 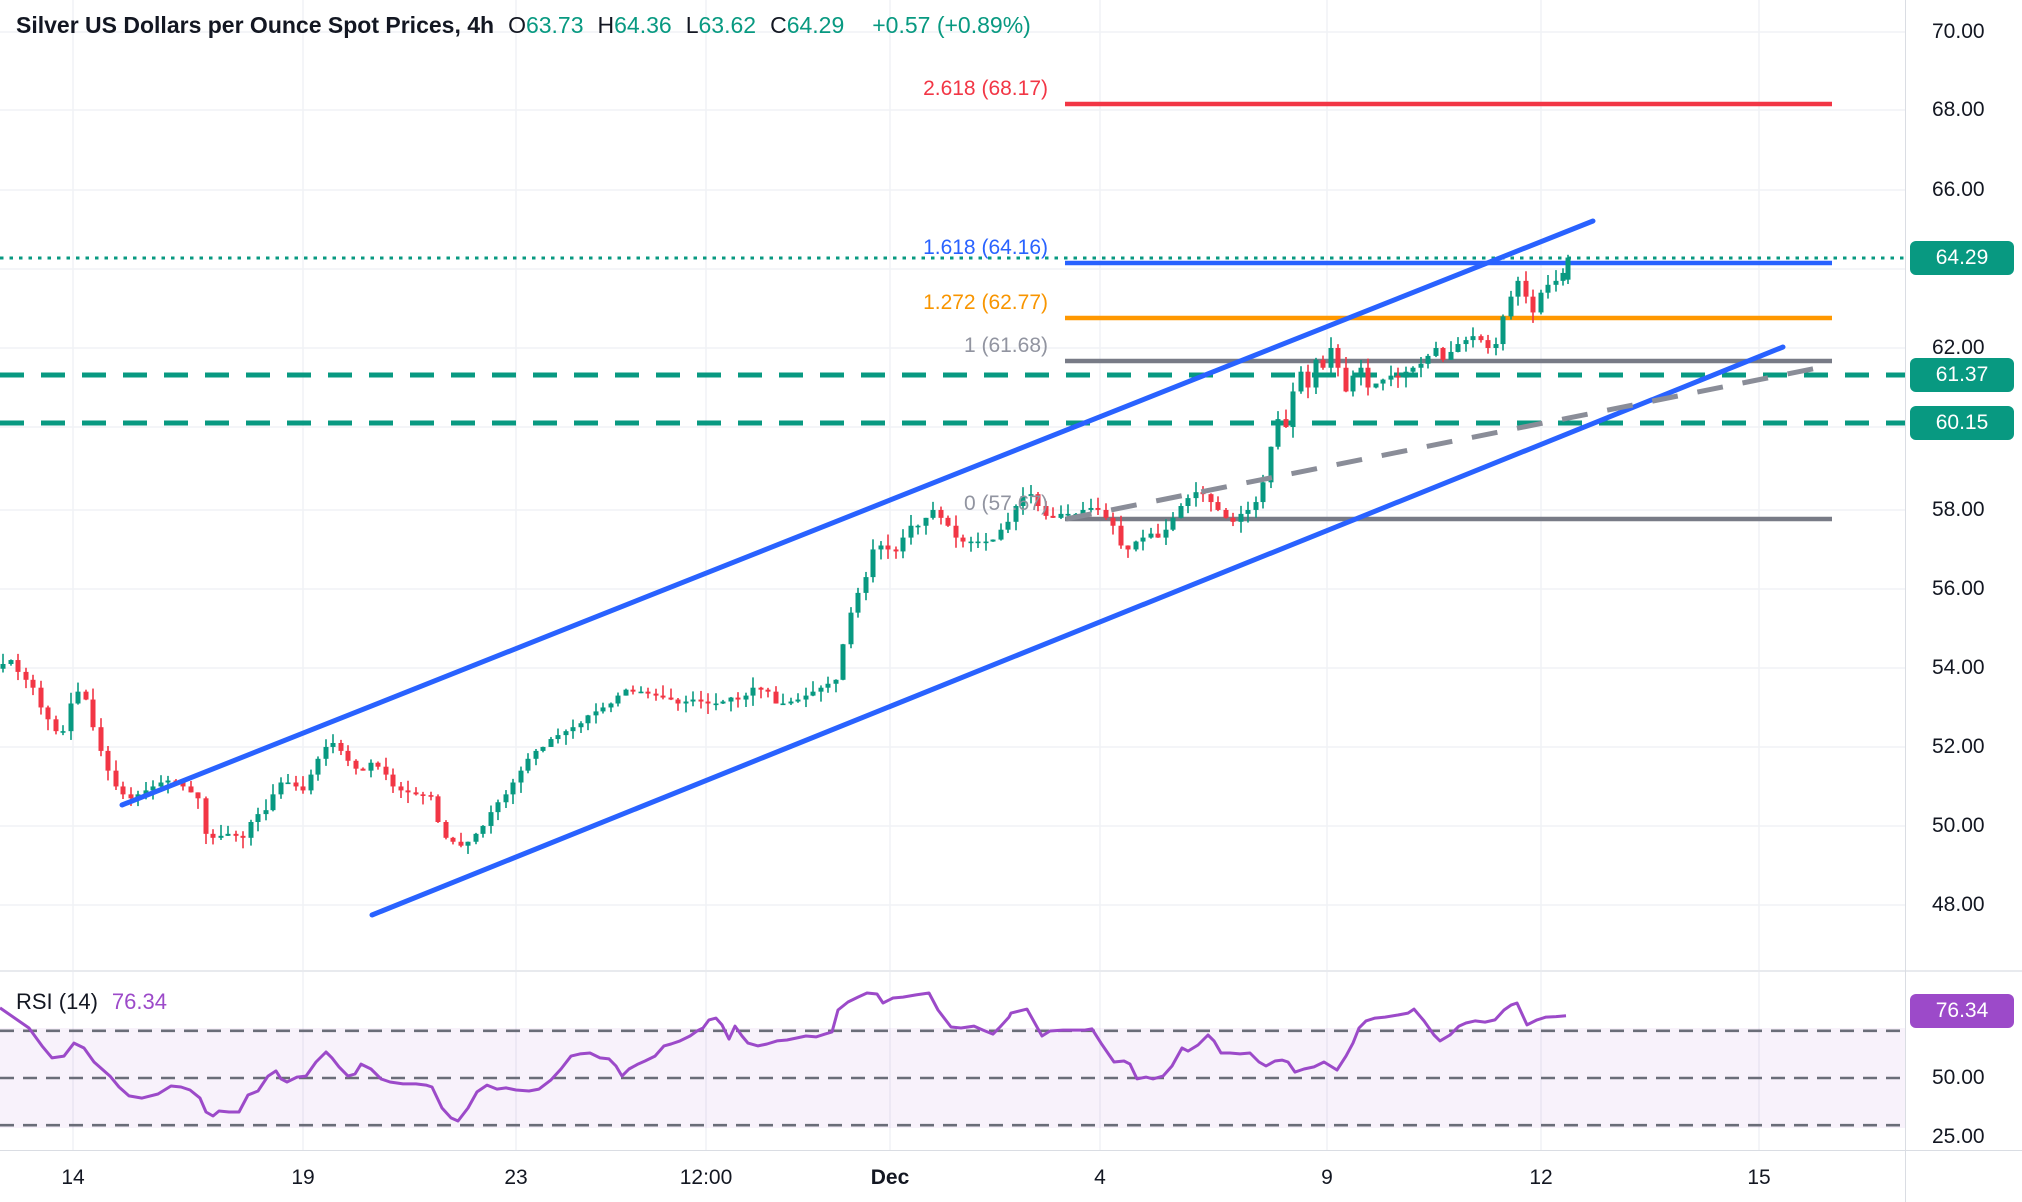 I want to click on ohlc-o: O63.73, so click(x=546, y=25).